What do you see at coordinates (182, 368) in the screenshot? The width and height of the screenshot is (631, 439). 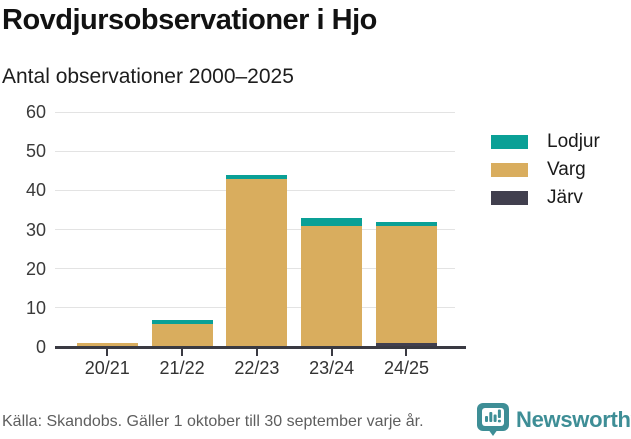 I see `x-tick-label-21-22: 21/22` at bounding box center [182, 368].